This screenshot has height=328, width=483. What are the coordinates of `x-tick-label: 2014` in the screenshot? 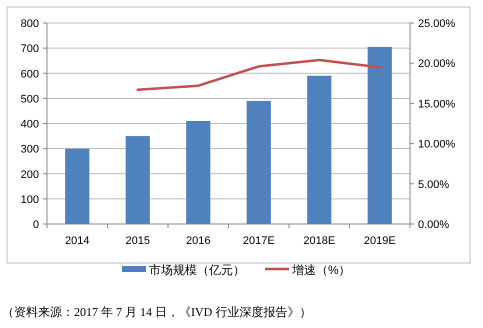 It's located at (77, 241).